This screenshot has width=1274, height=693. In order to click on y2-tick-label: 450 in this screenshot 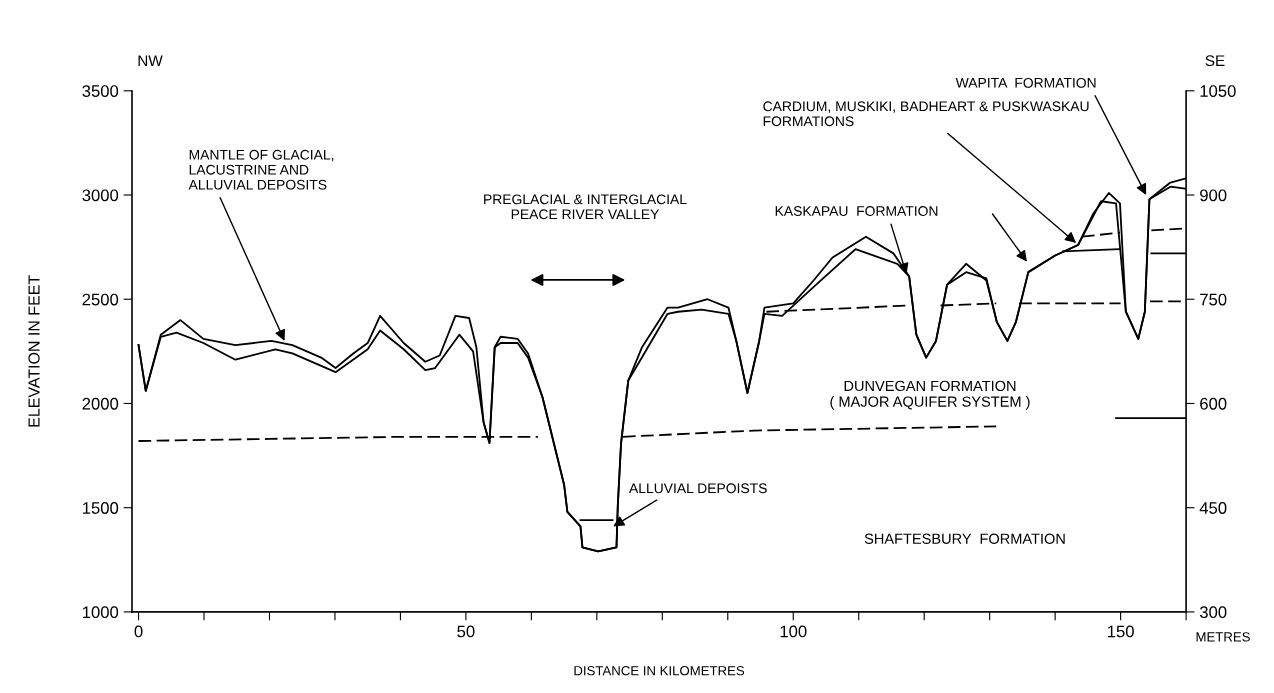, I will do `click(1213, 508)`.